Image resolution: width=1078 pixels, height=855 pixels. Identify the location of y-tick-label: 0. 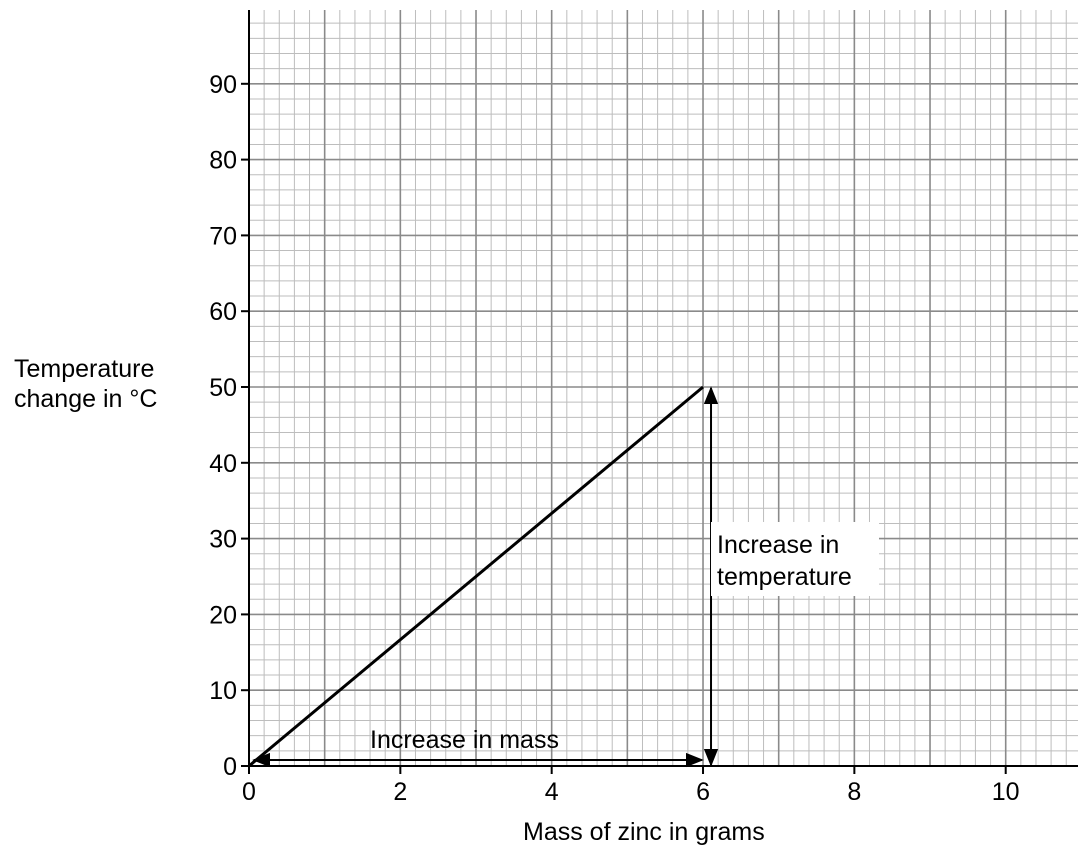
(230, 767).